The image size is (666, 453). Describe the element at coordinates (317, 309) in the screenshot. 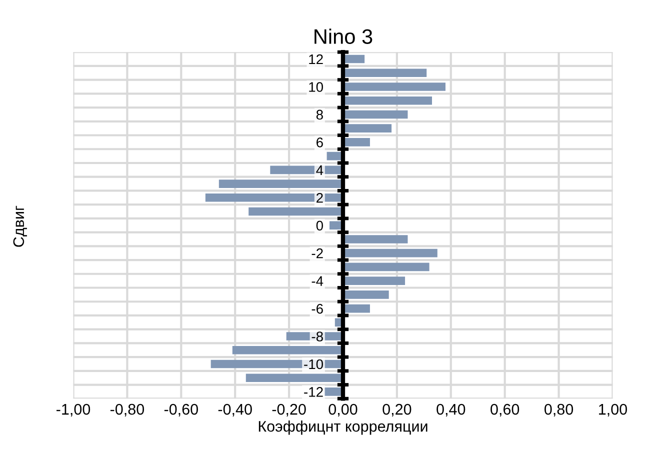

I see `y-tick-label: -6` at that location.